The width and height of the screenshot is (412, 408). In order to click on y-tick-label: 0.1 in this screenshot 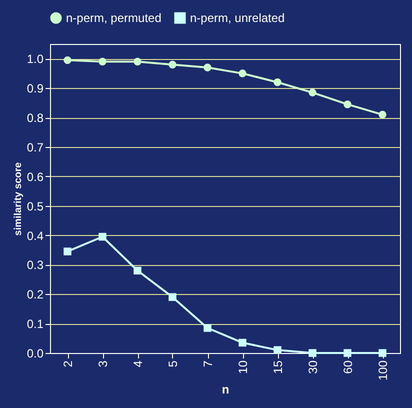, I will do `click(35, 324)`.